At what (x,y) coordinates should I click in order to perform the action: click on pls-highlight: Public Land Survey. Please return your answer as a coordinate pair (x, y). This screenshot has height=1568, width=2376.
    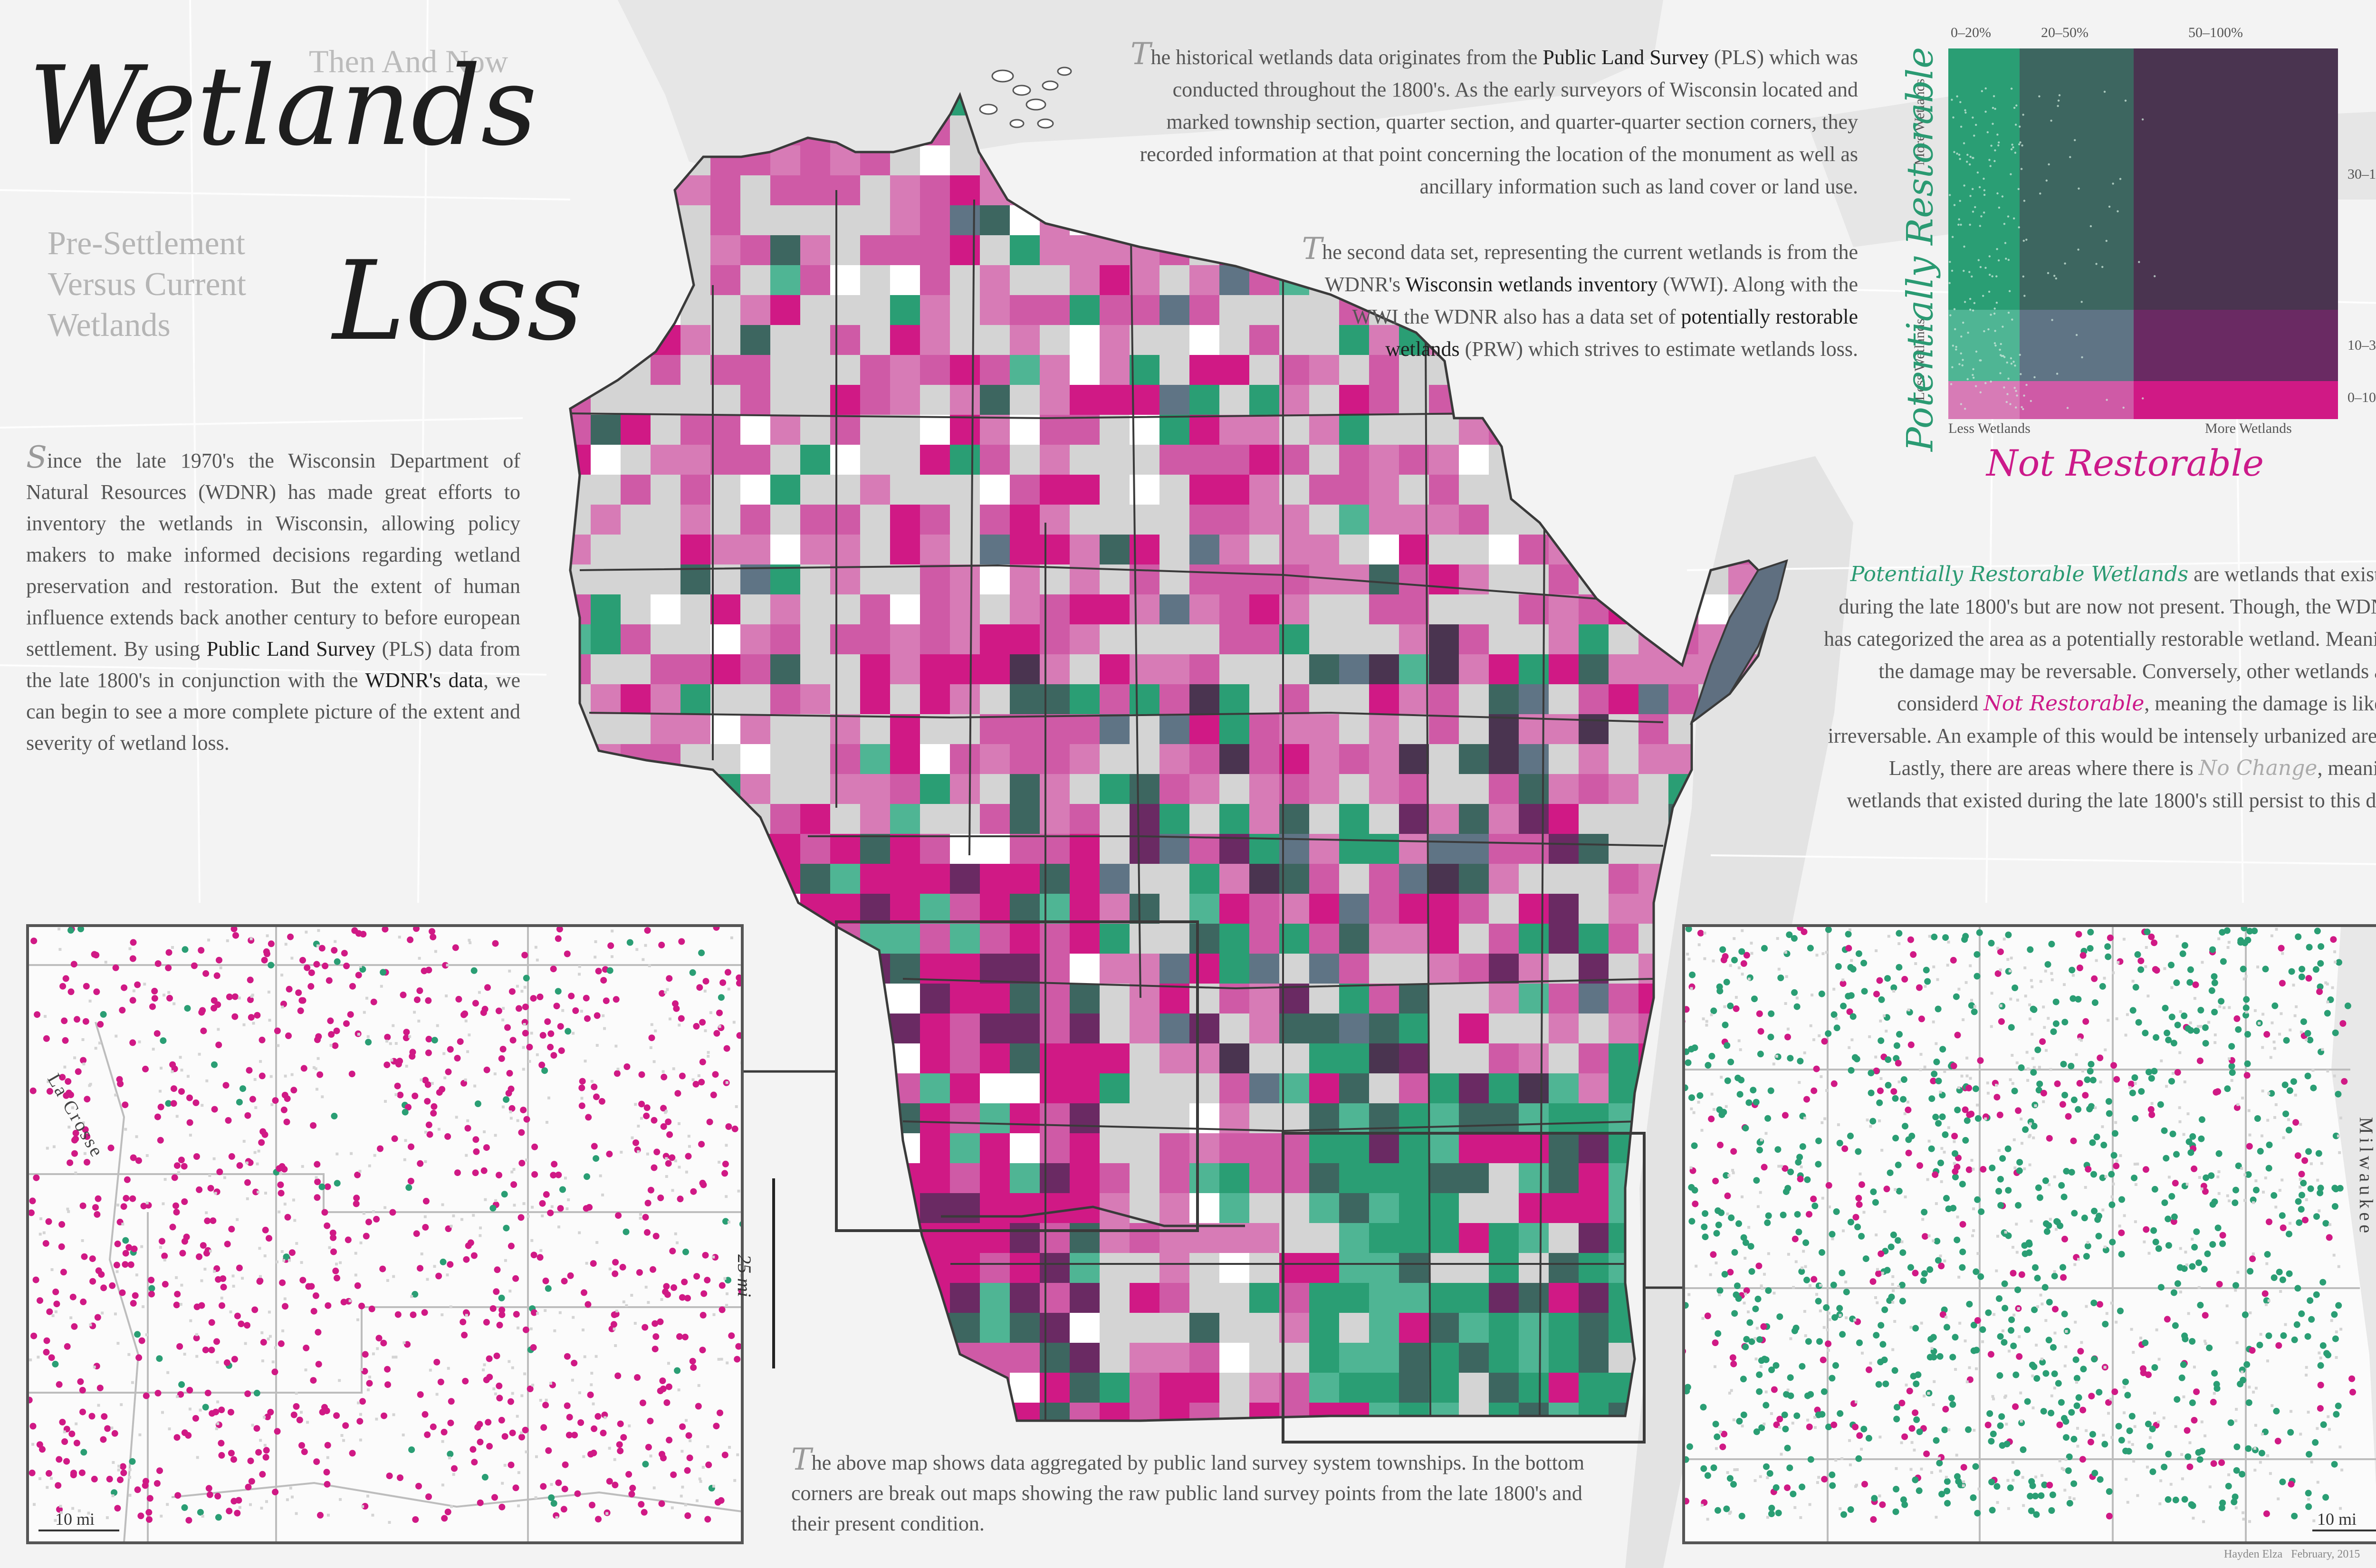
    Looking at the image, I should click on (1625, 58).